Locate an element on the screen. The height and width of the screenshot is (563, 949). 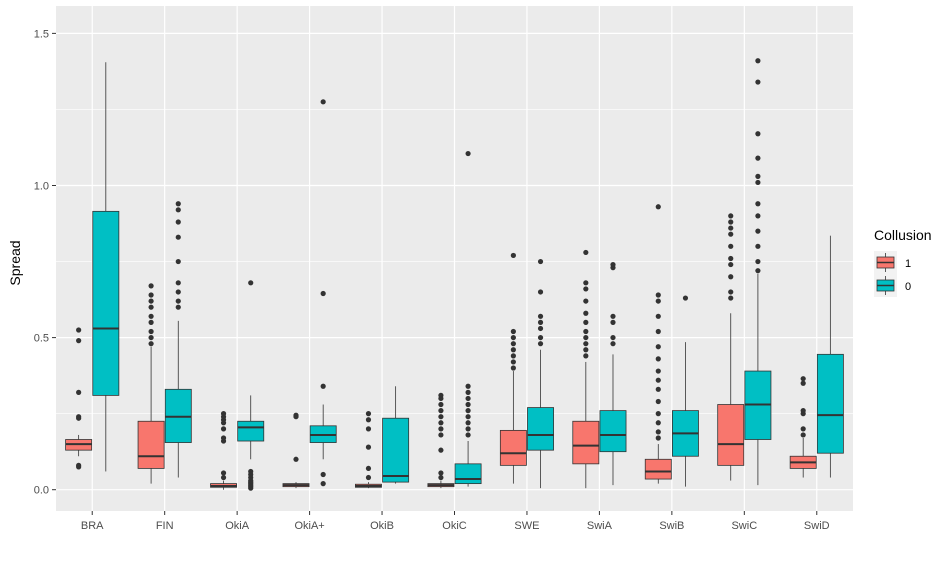
box-OkiA+-0 is located at coordinates (323, 293).